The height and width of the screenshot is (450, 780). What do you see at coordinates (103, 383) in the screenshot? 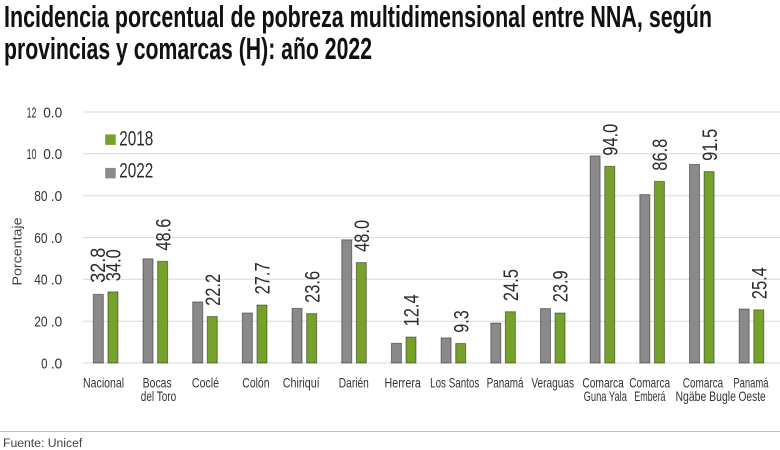
I see `svg-text: Nacional` at bounding box center [103, 383].